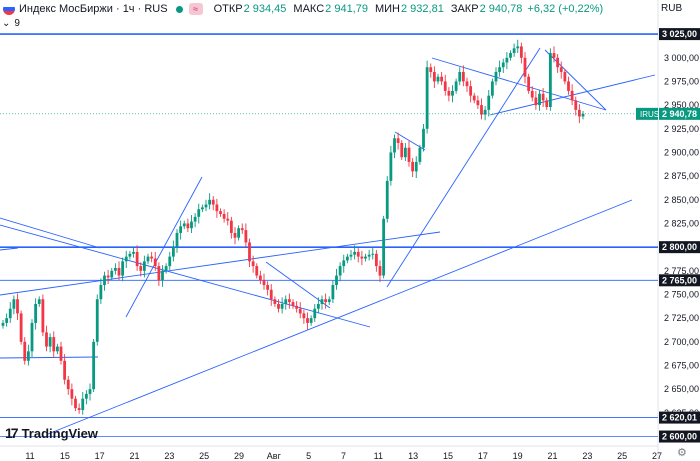 The height and width of the screenshot is (461, 700). Describe the element at coordinates (29, 456) in the screenshot. I see `x-tick-label-0: 11` at that location.